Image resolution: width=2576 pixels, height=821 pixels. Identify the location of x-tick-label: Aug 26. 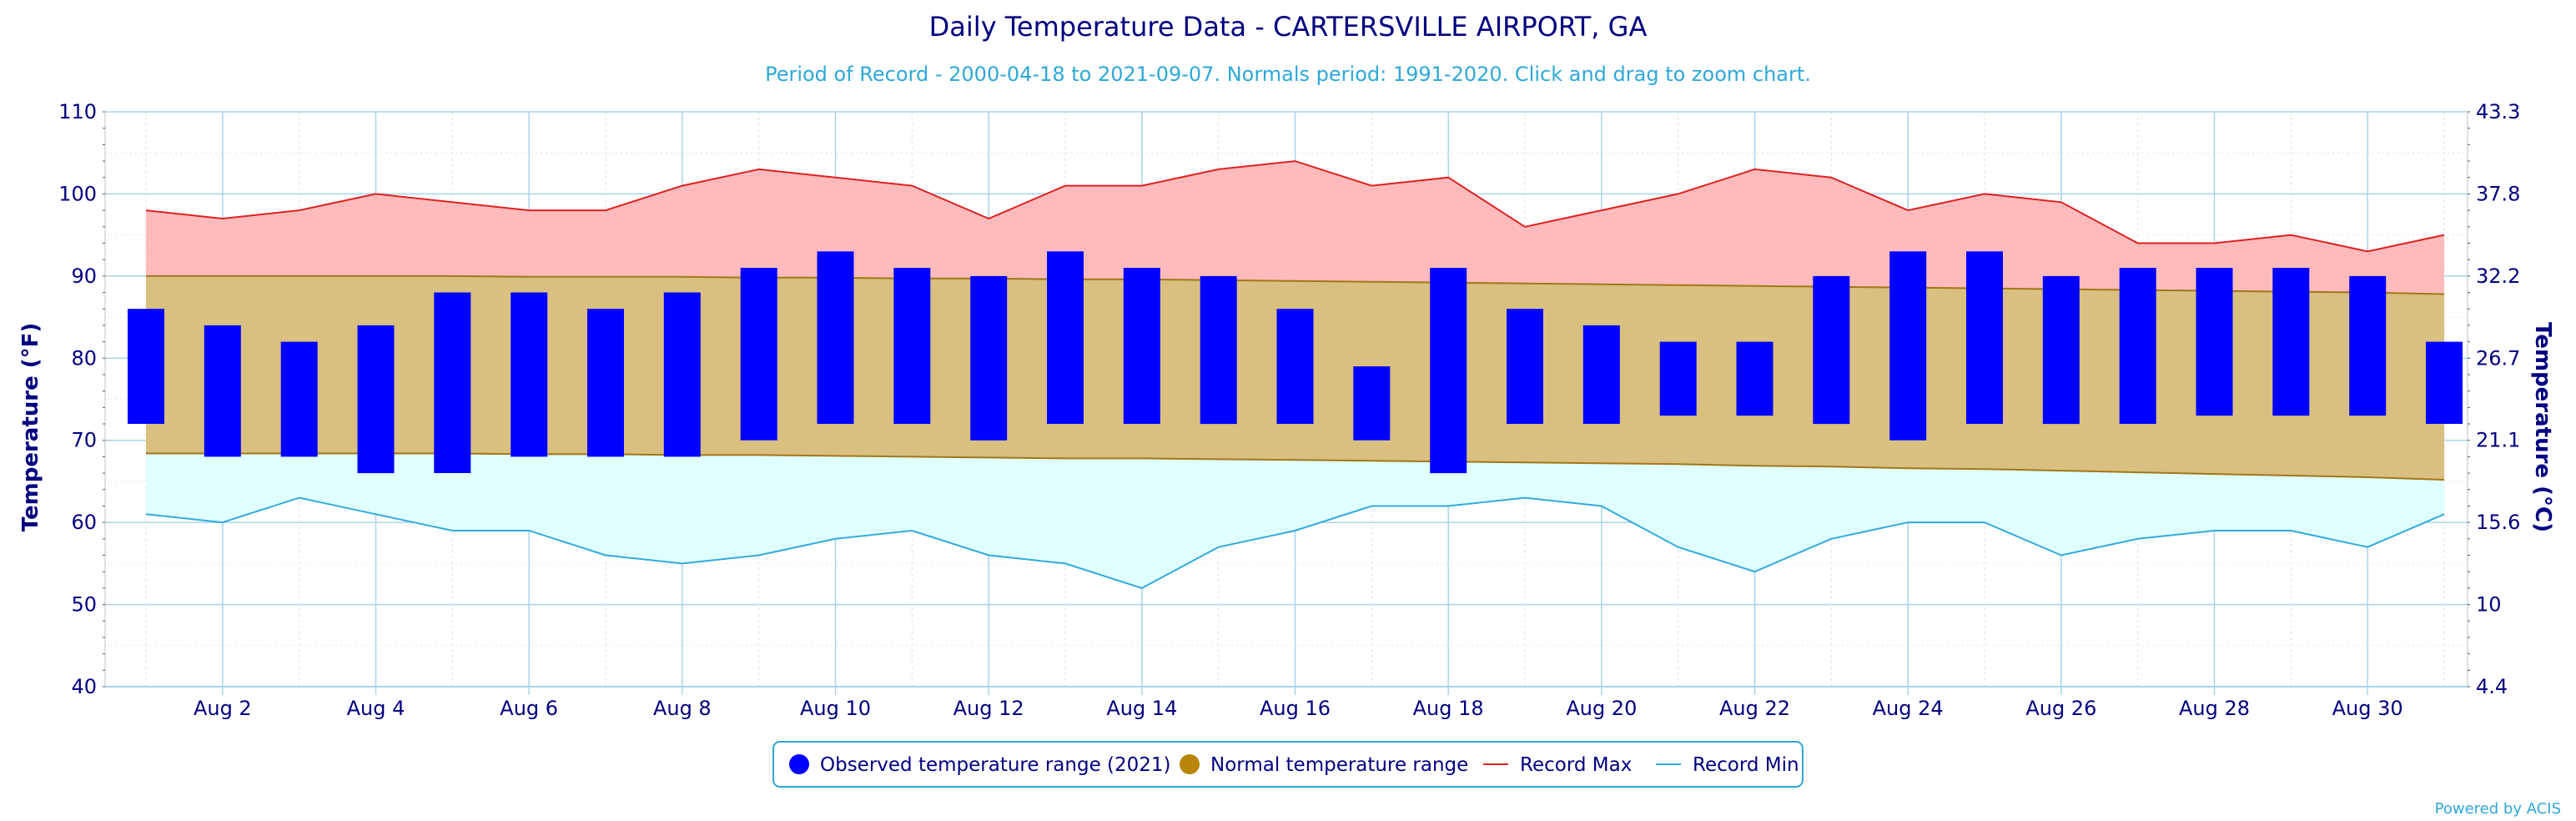
(2060, 709).